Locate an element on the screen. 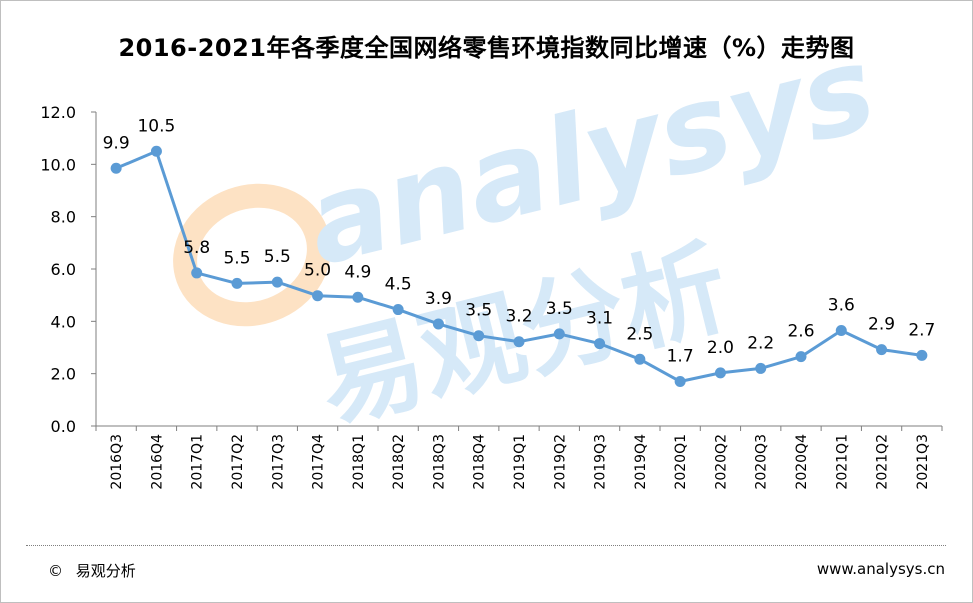 This screenshot has width=973, height=603. x-tick-label: 2018Q4 is located at coordinates (480, 462).